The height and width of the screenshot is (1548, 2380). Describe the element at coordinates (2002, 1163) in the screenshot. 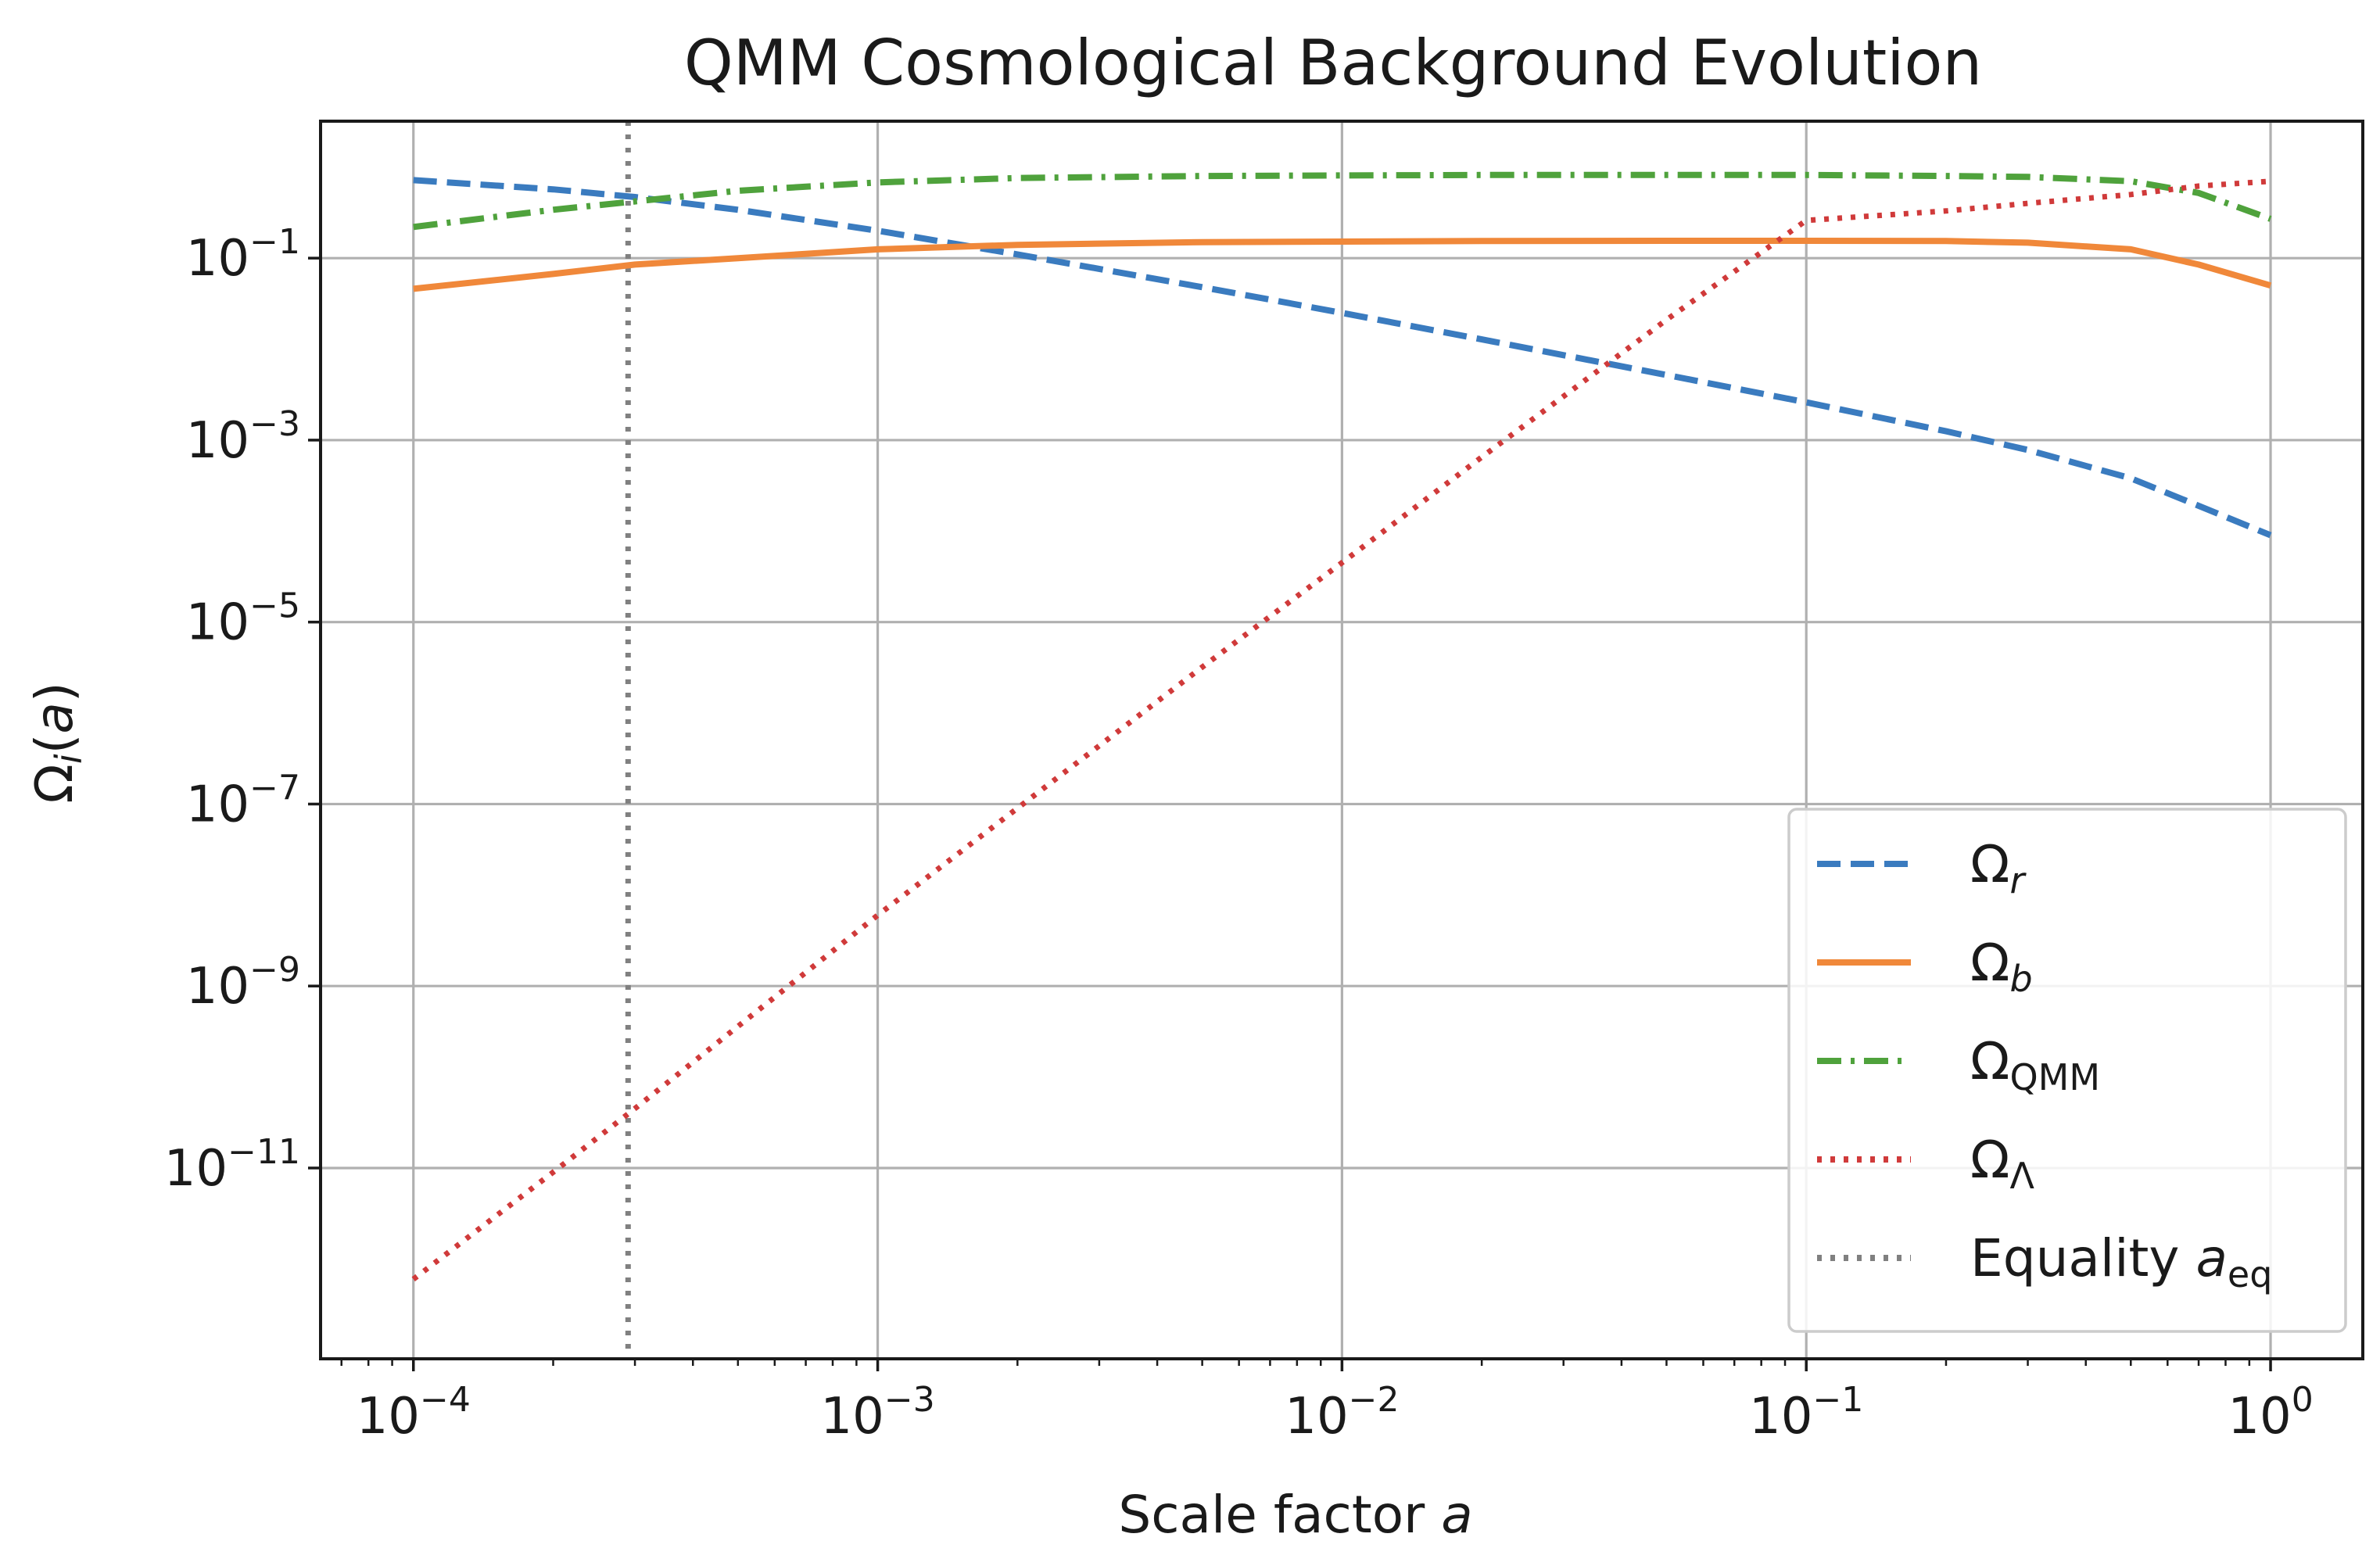

I see `legend-label: ΩΛ` at that location.